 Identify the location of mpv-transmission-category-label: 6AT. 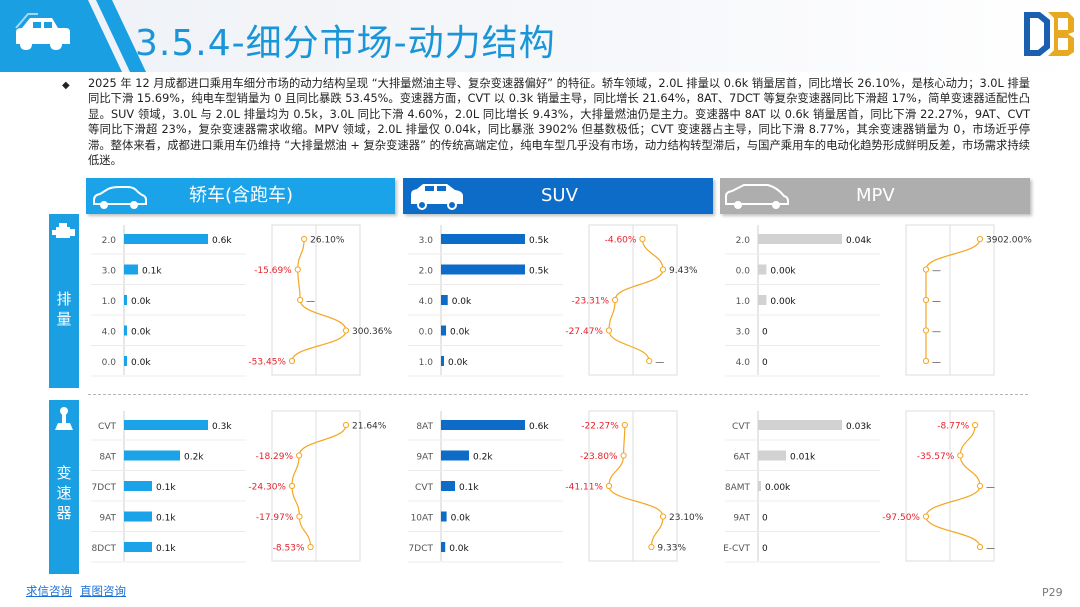
(741, 458).